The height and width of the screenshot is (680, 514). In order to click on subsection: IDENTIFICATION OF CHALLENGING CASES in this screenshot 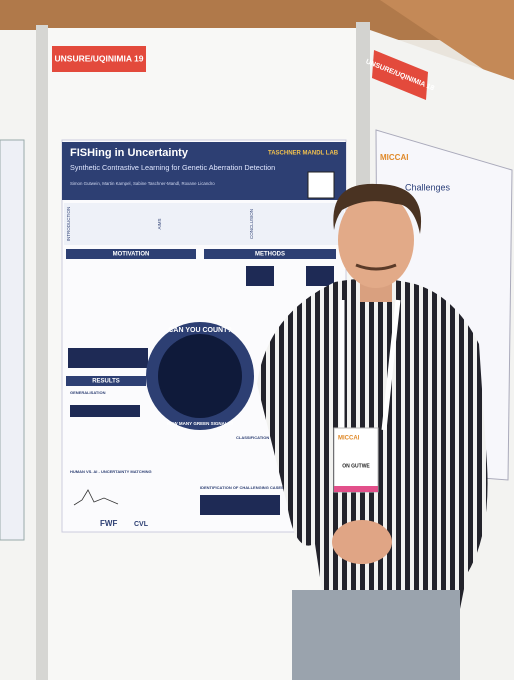, I will do `click(242, 487)`.